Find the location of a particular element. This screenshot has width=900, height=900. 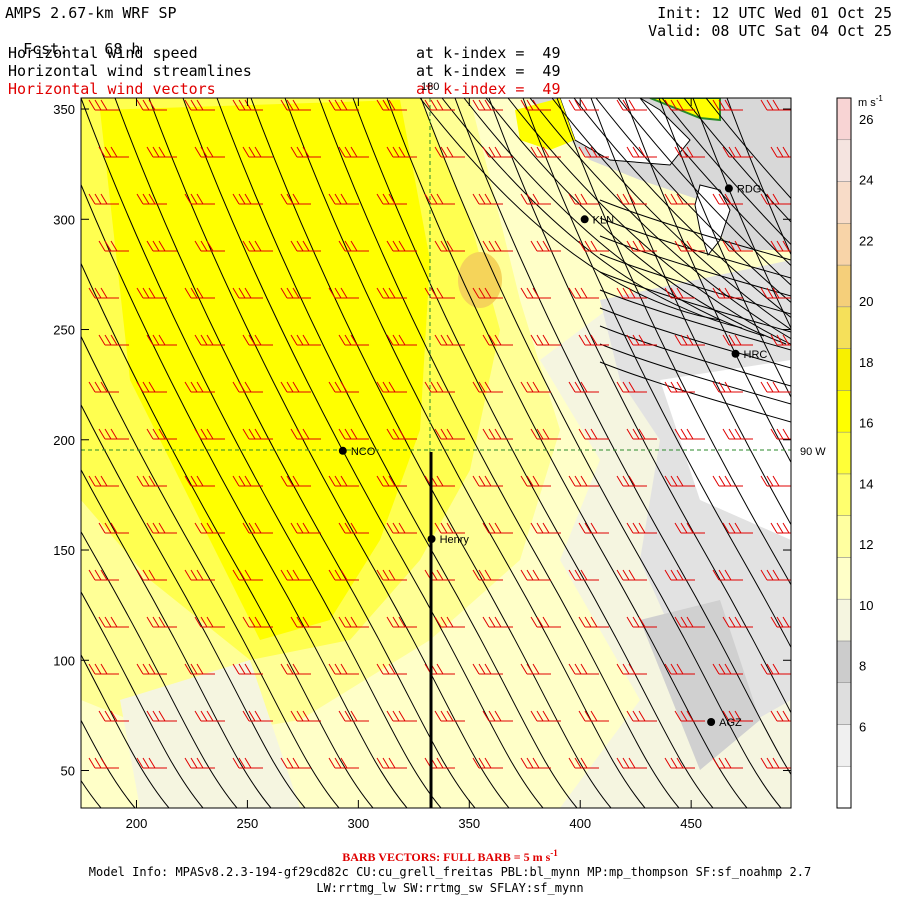

station-marker is located at coordinates (711, 722).